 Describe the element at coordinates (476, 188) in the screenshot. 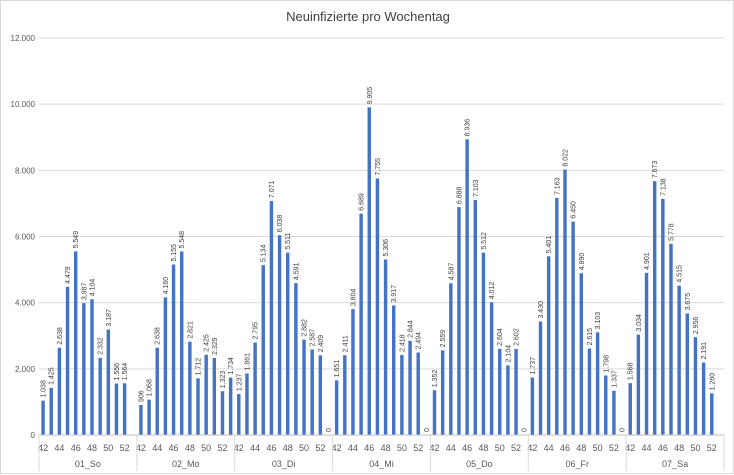

I see `data-label: 7.103` at that location.